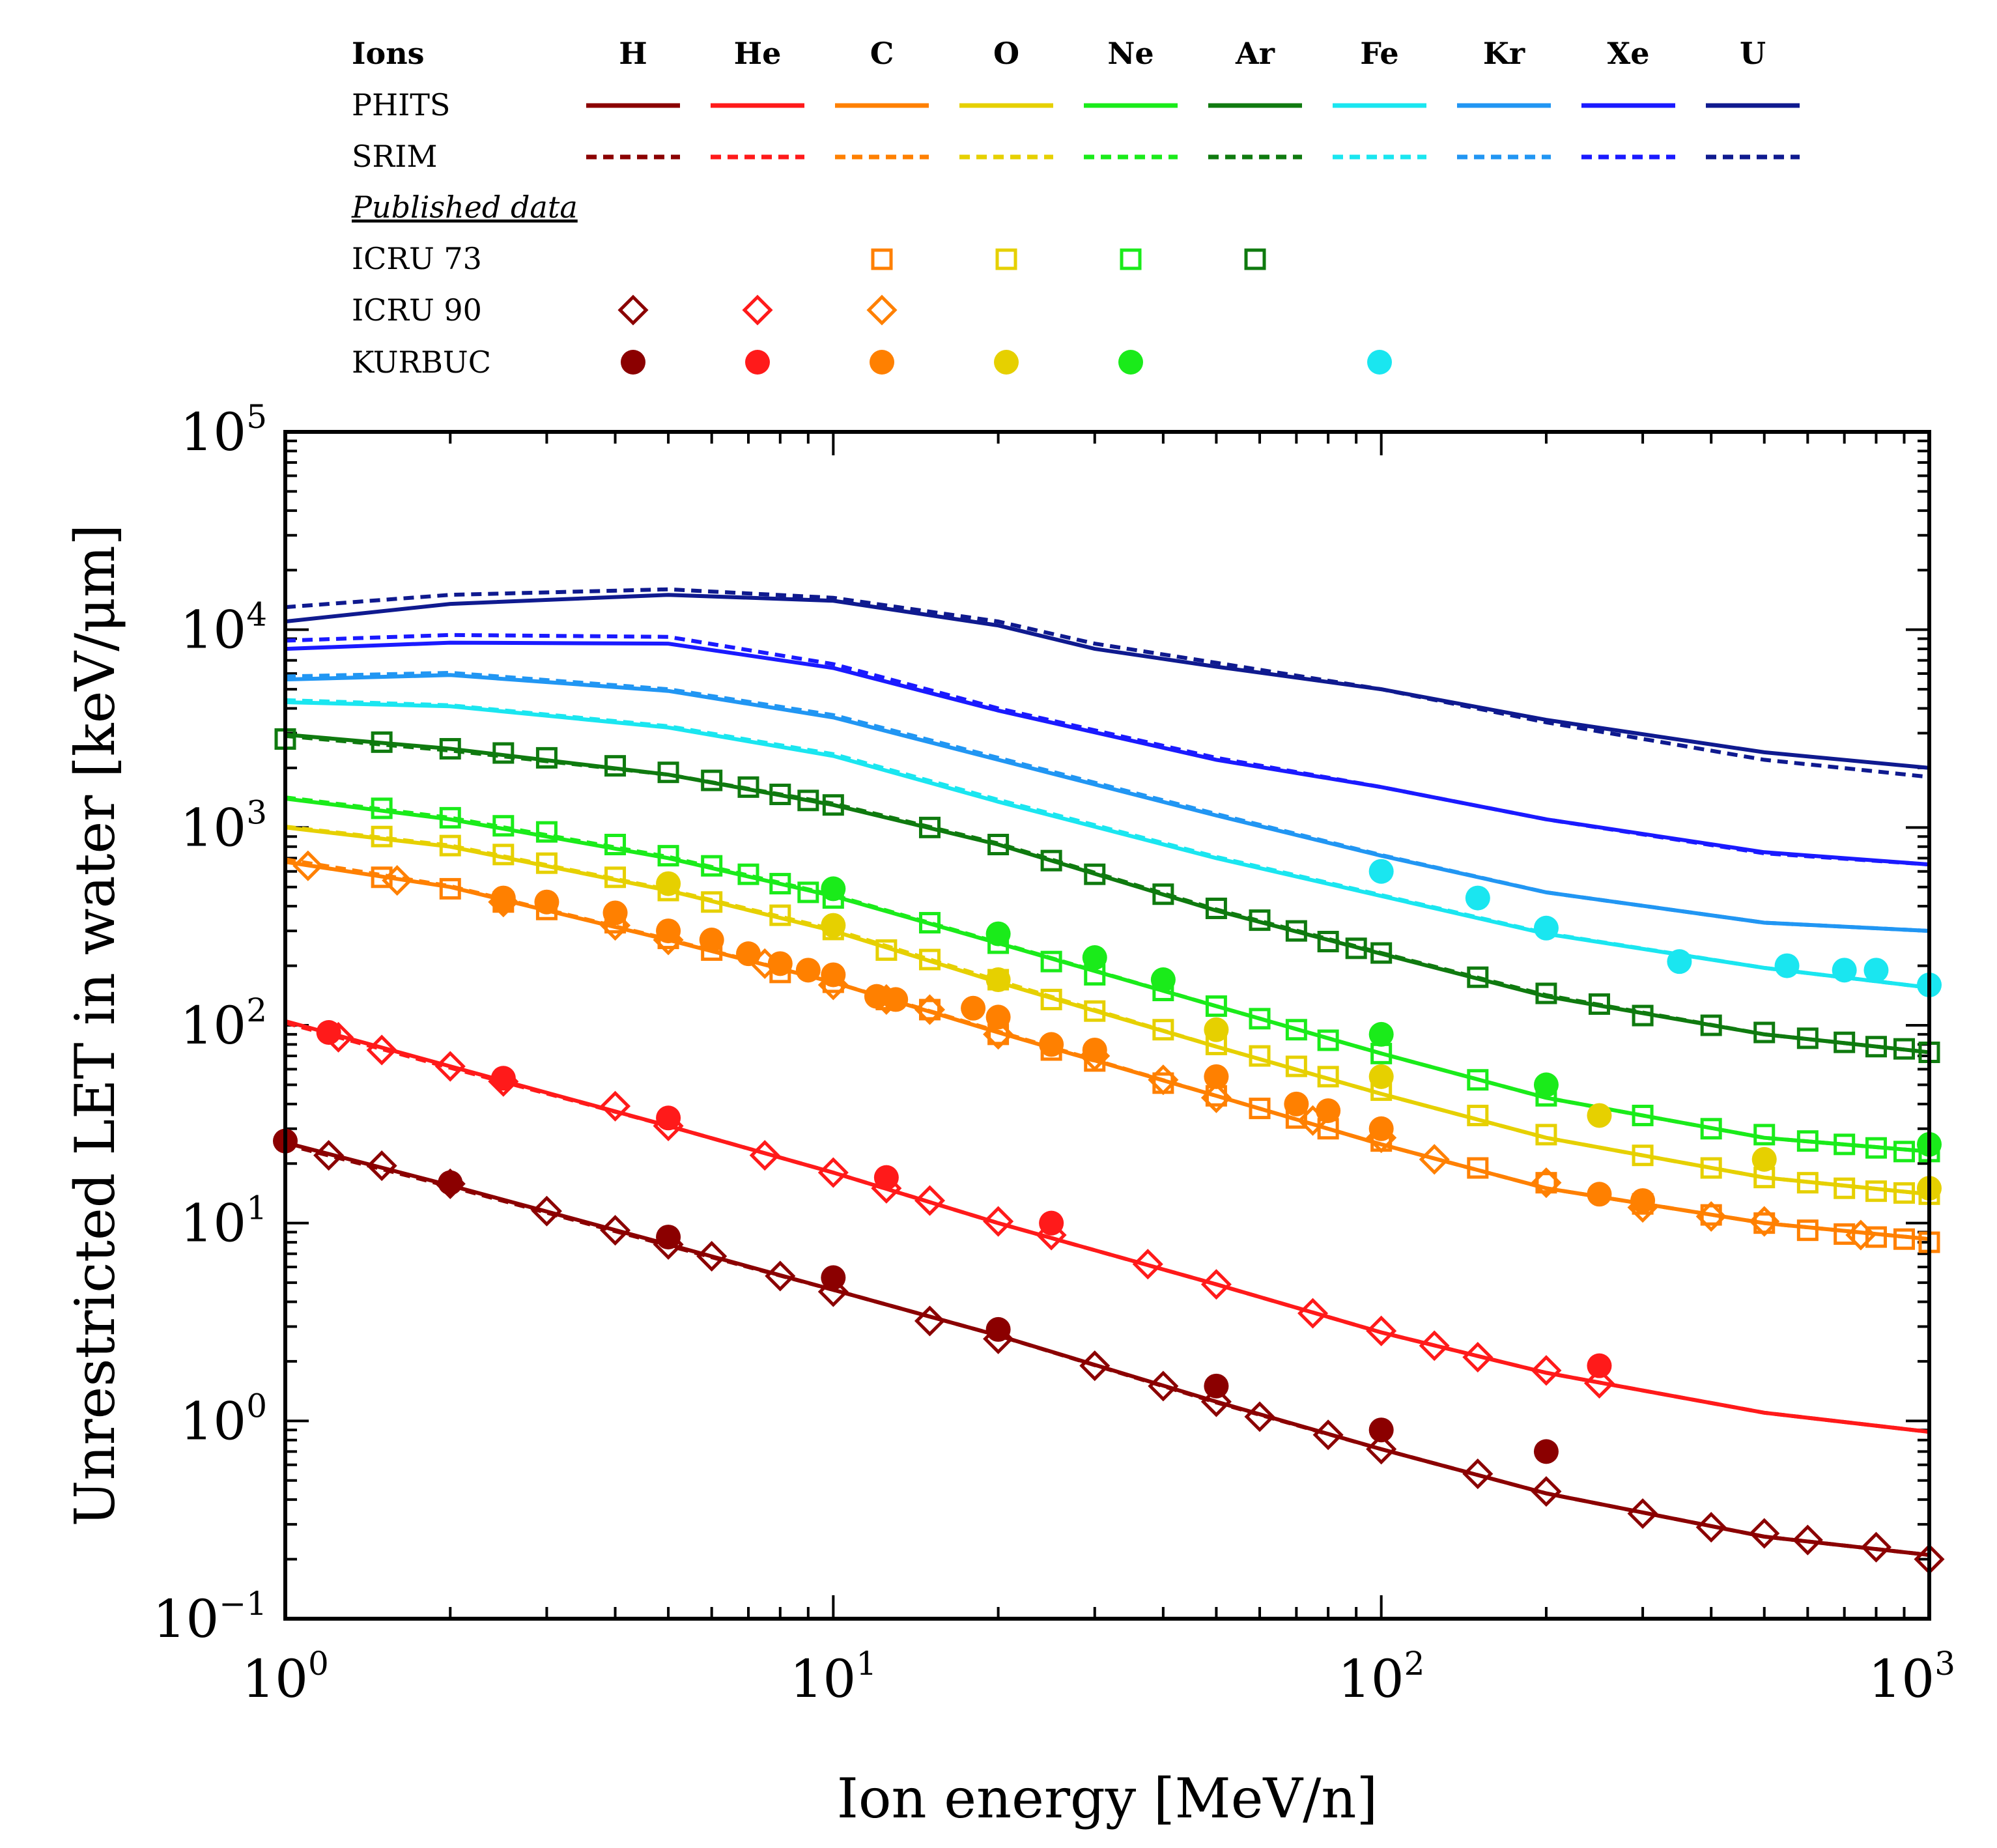  I want to click on legend-phits-label: PHITS, so click(401, 105).